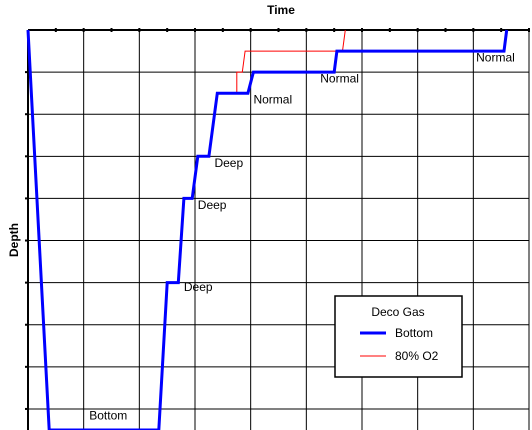 The width and height of the screenshot is (532, 430). I want to click on legend-title: Deco Gas, so click(397, 312).